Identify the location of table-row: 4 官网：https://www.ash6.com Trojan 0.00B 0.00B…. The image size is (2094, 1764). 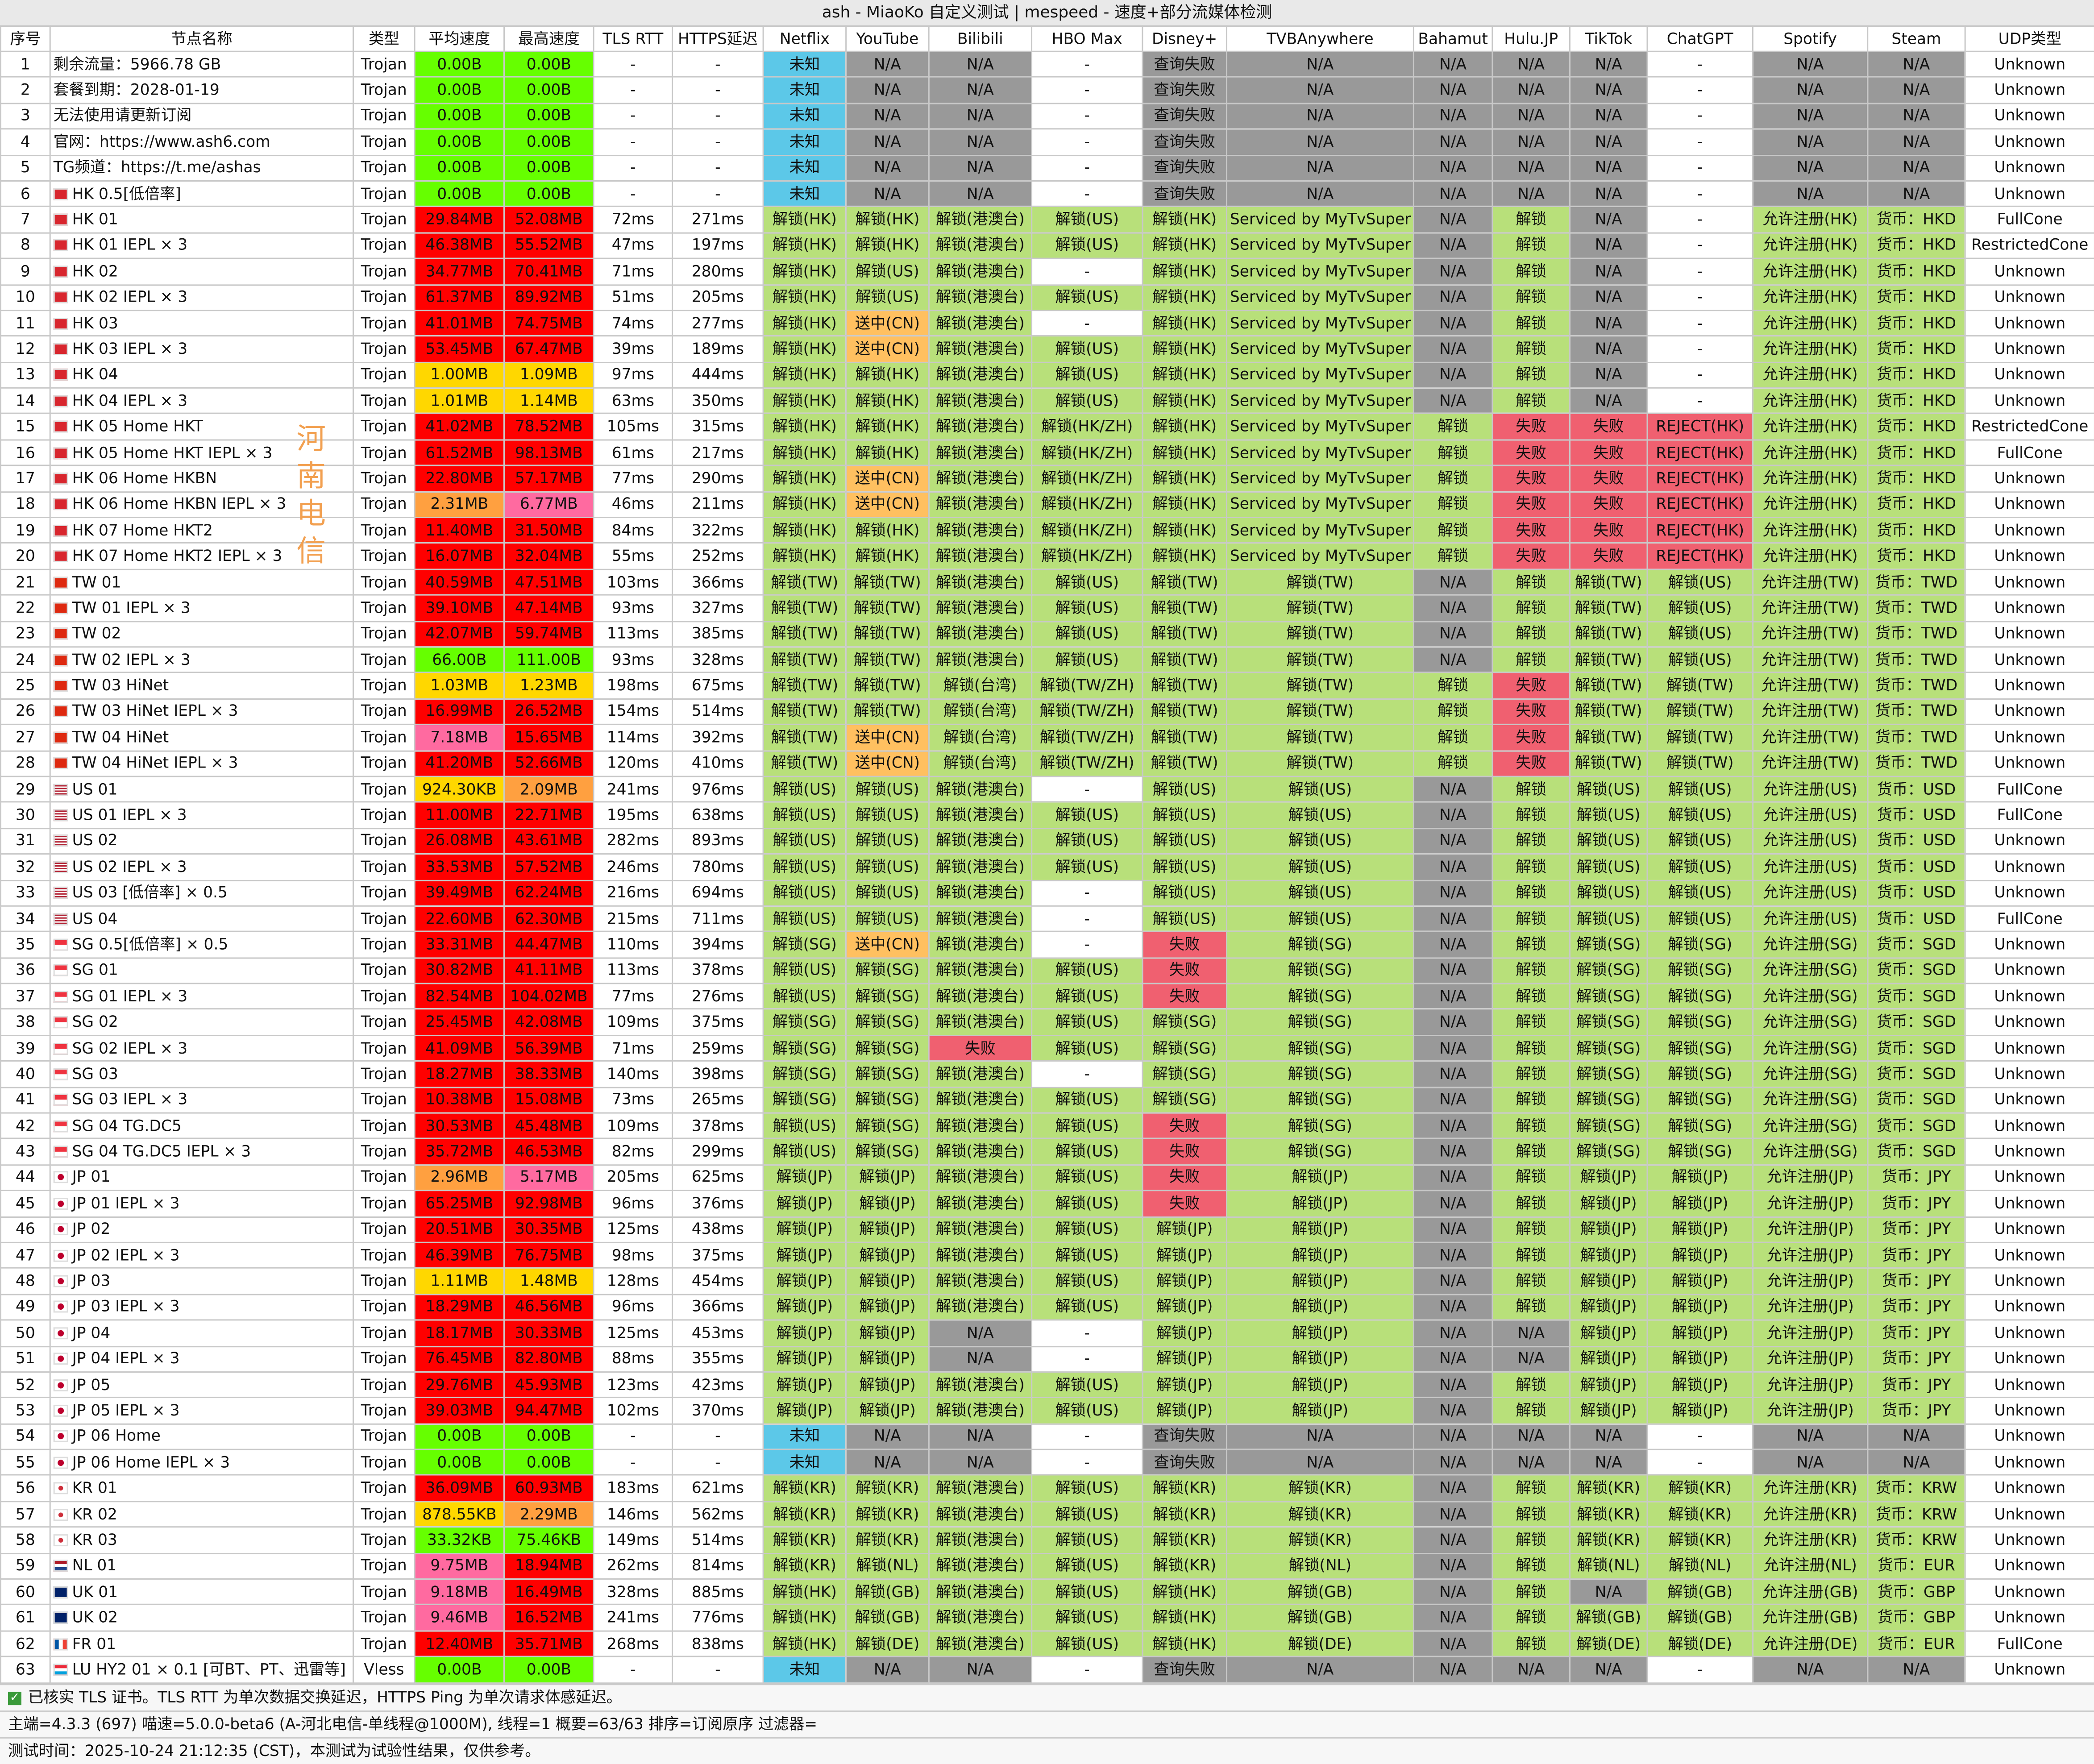
(1047, 142).